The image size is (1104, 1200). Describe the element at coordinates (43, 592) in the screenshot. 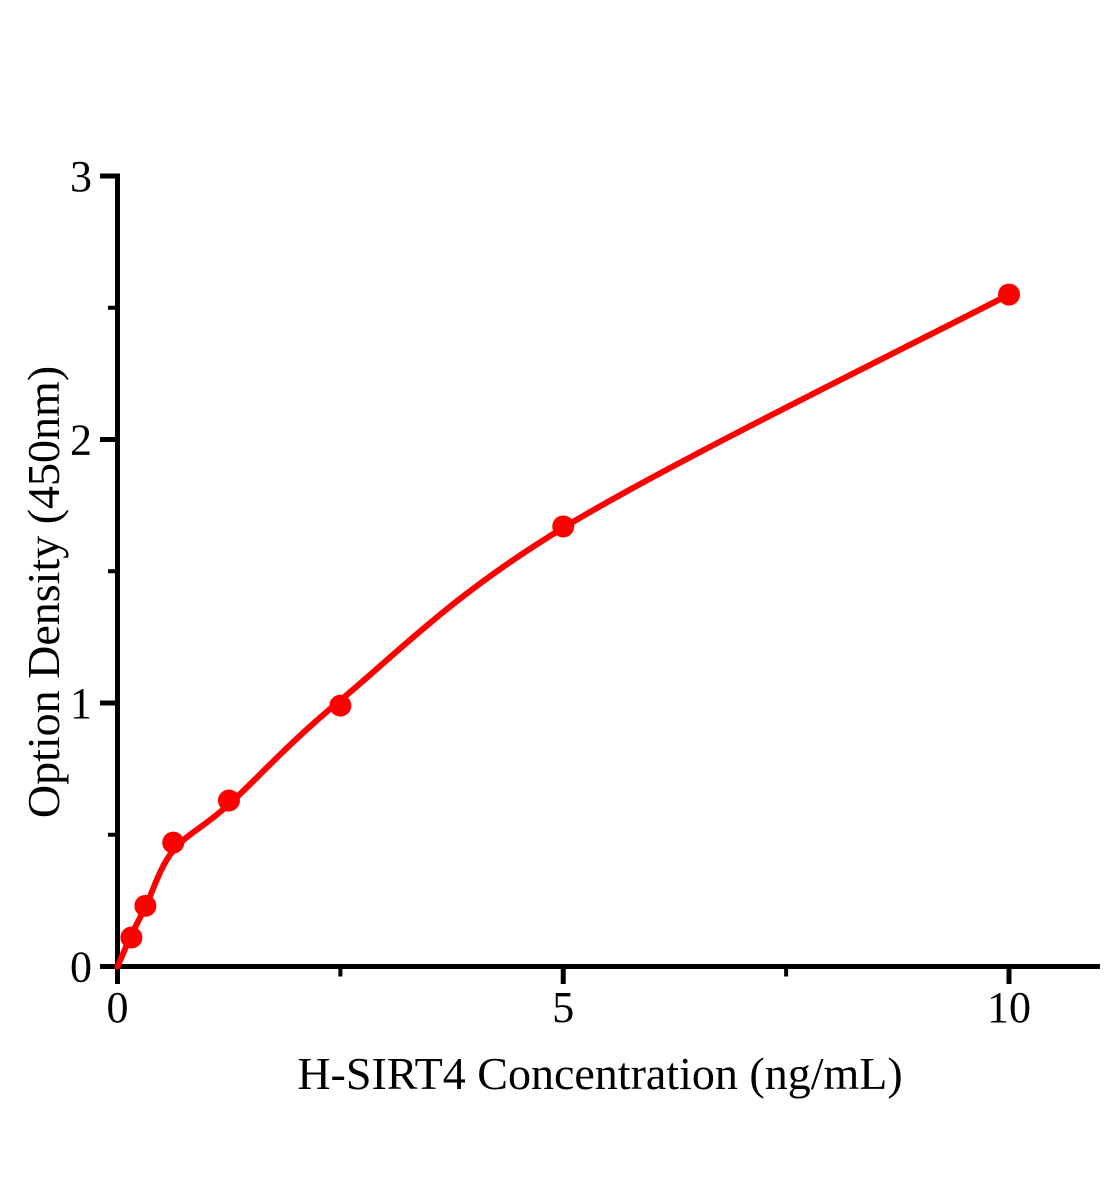

I see `y-axis-title: Option Density (450nm)` at that location.